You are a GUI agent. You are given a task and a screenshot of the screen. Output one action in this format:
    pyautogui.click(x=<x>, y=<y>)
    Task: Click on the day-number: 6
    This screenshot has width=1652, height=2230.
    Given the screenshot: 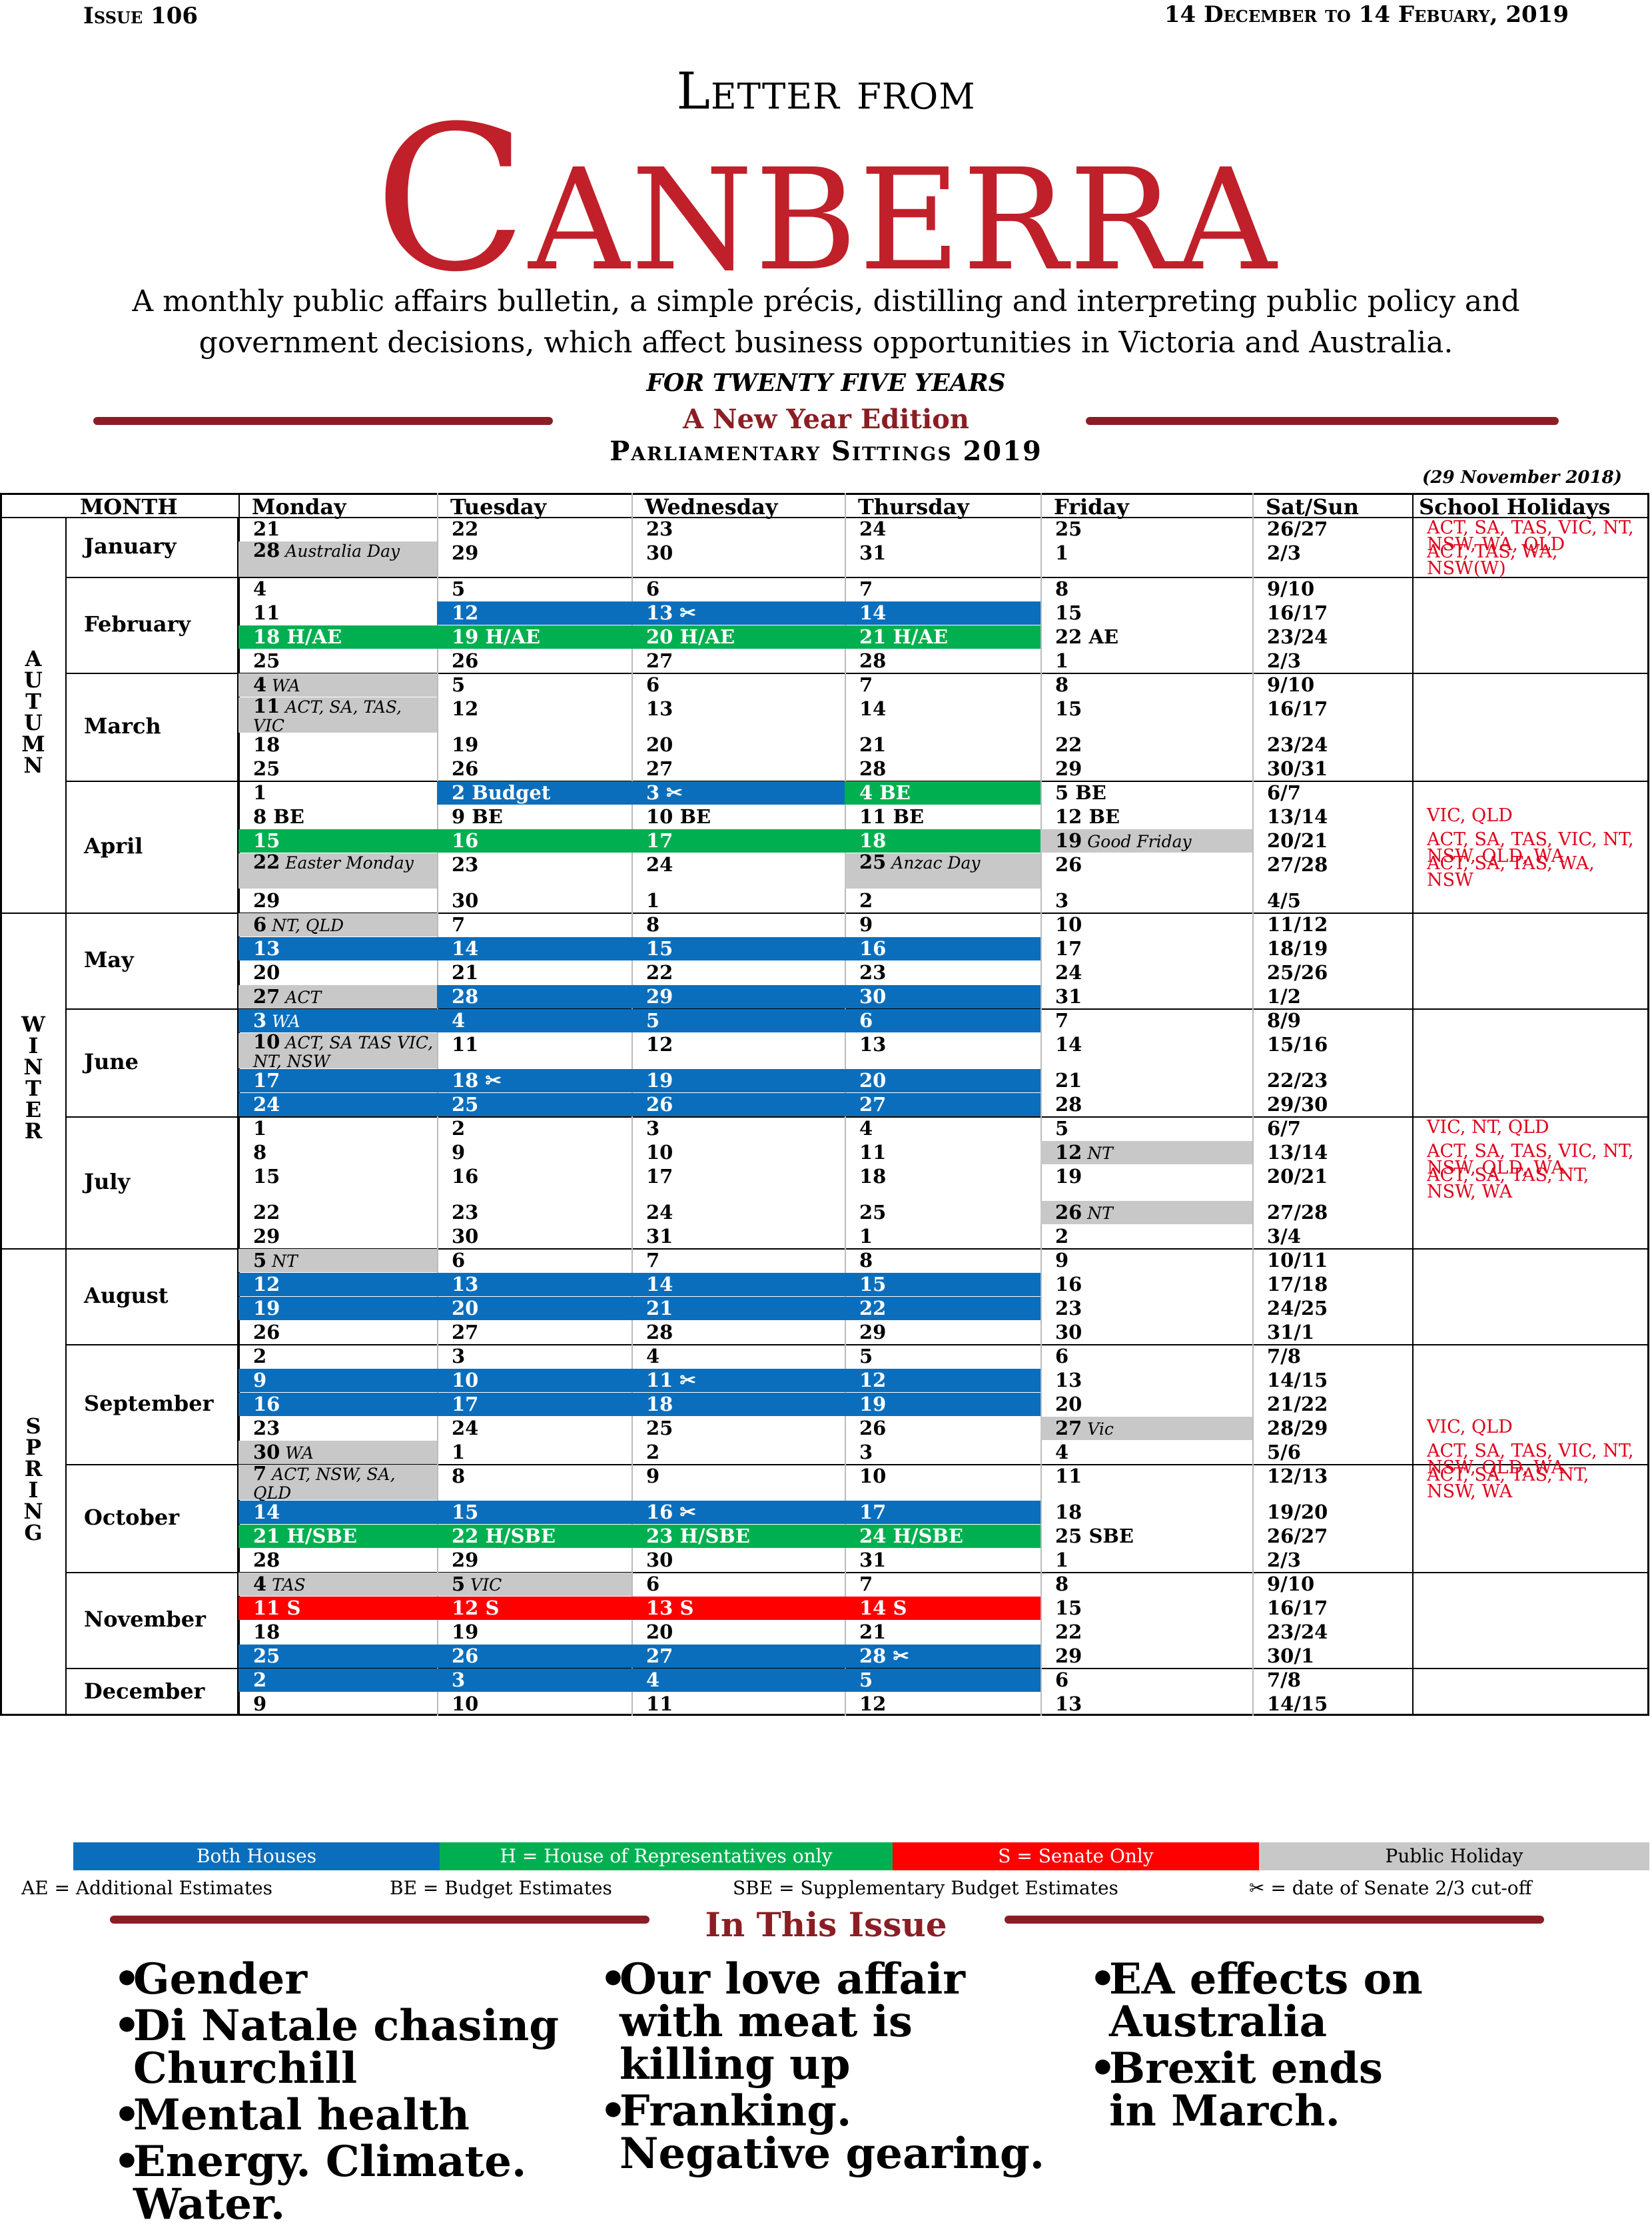 What is the action you would take?
    pyautogui.click(x=653, y=588)
    